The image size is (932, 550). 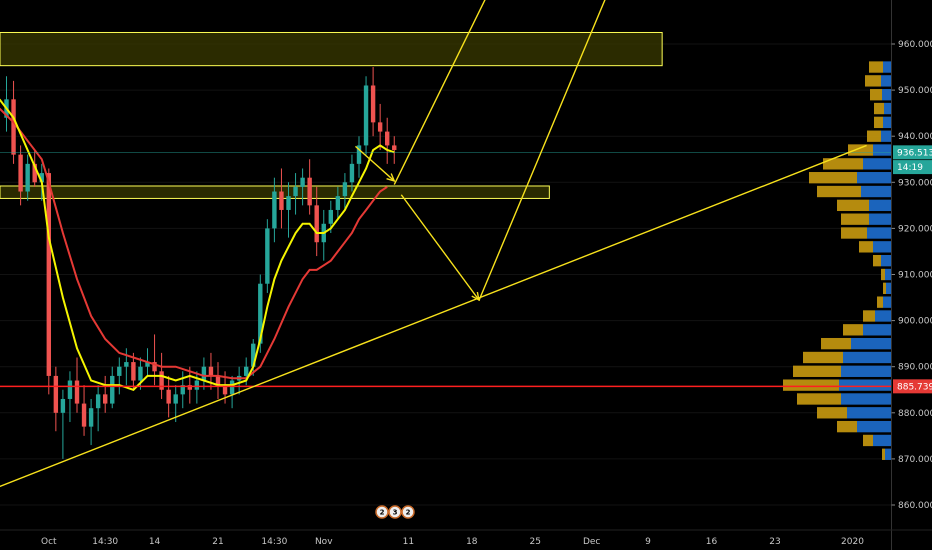 I want to click on x-tick-label: 14:30, so click(x=105, y=542).